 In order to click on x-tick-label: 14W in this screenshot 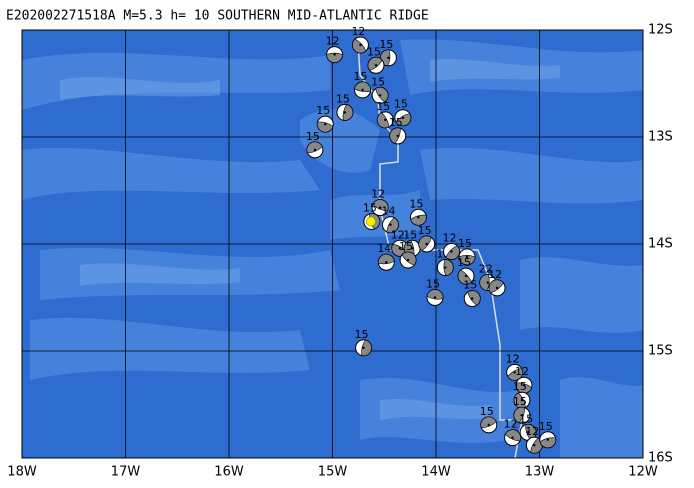, I will do `click(436, 472)`.